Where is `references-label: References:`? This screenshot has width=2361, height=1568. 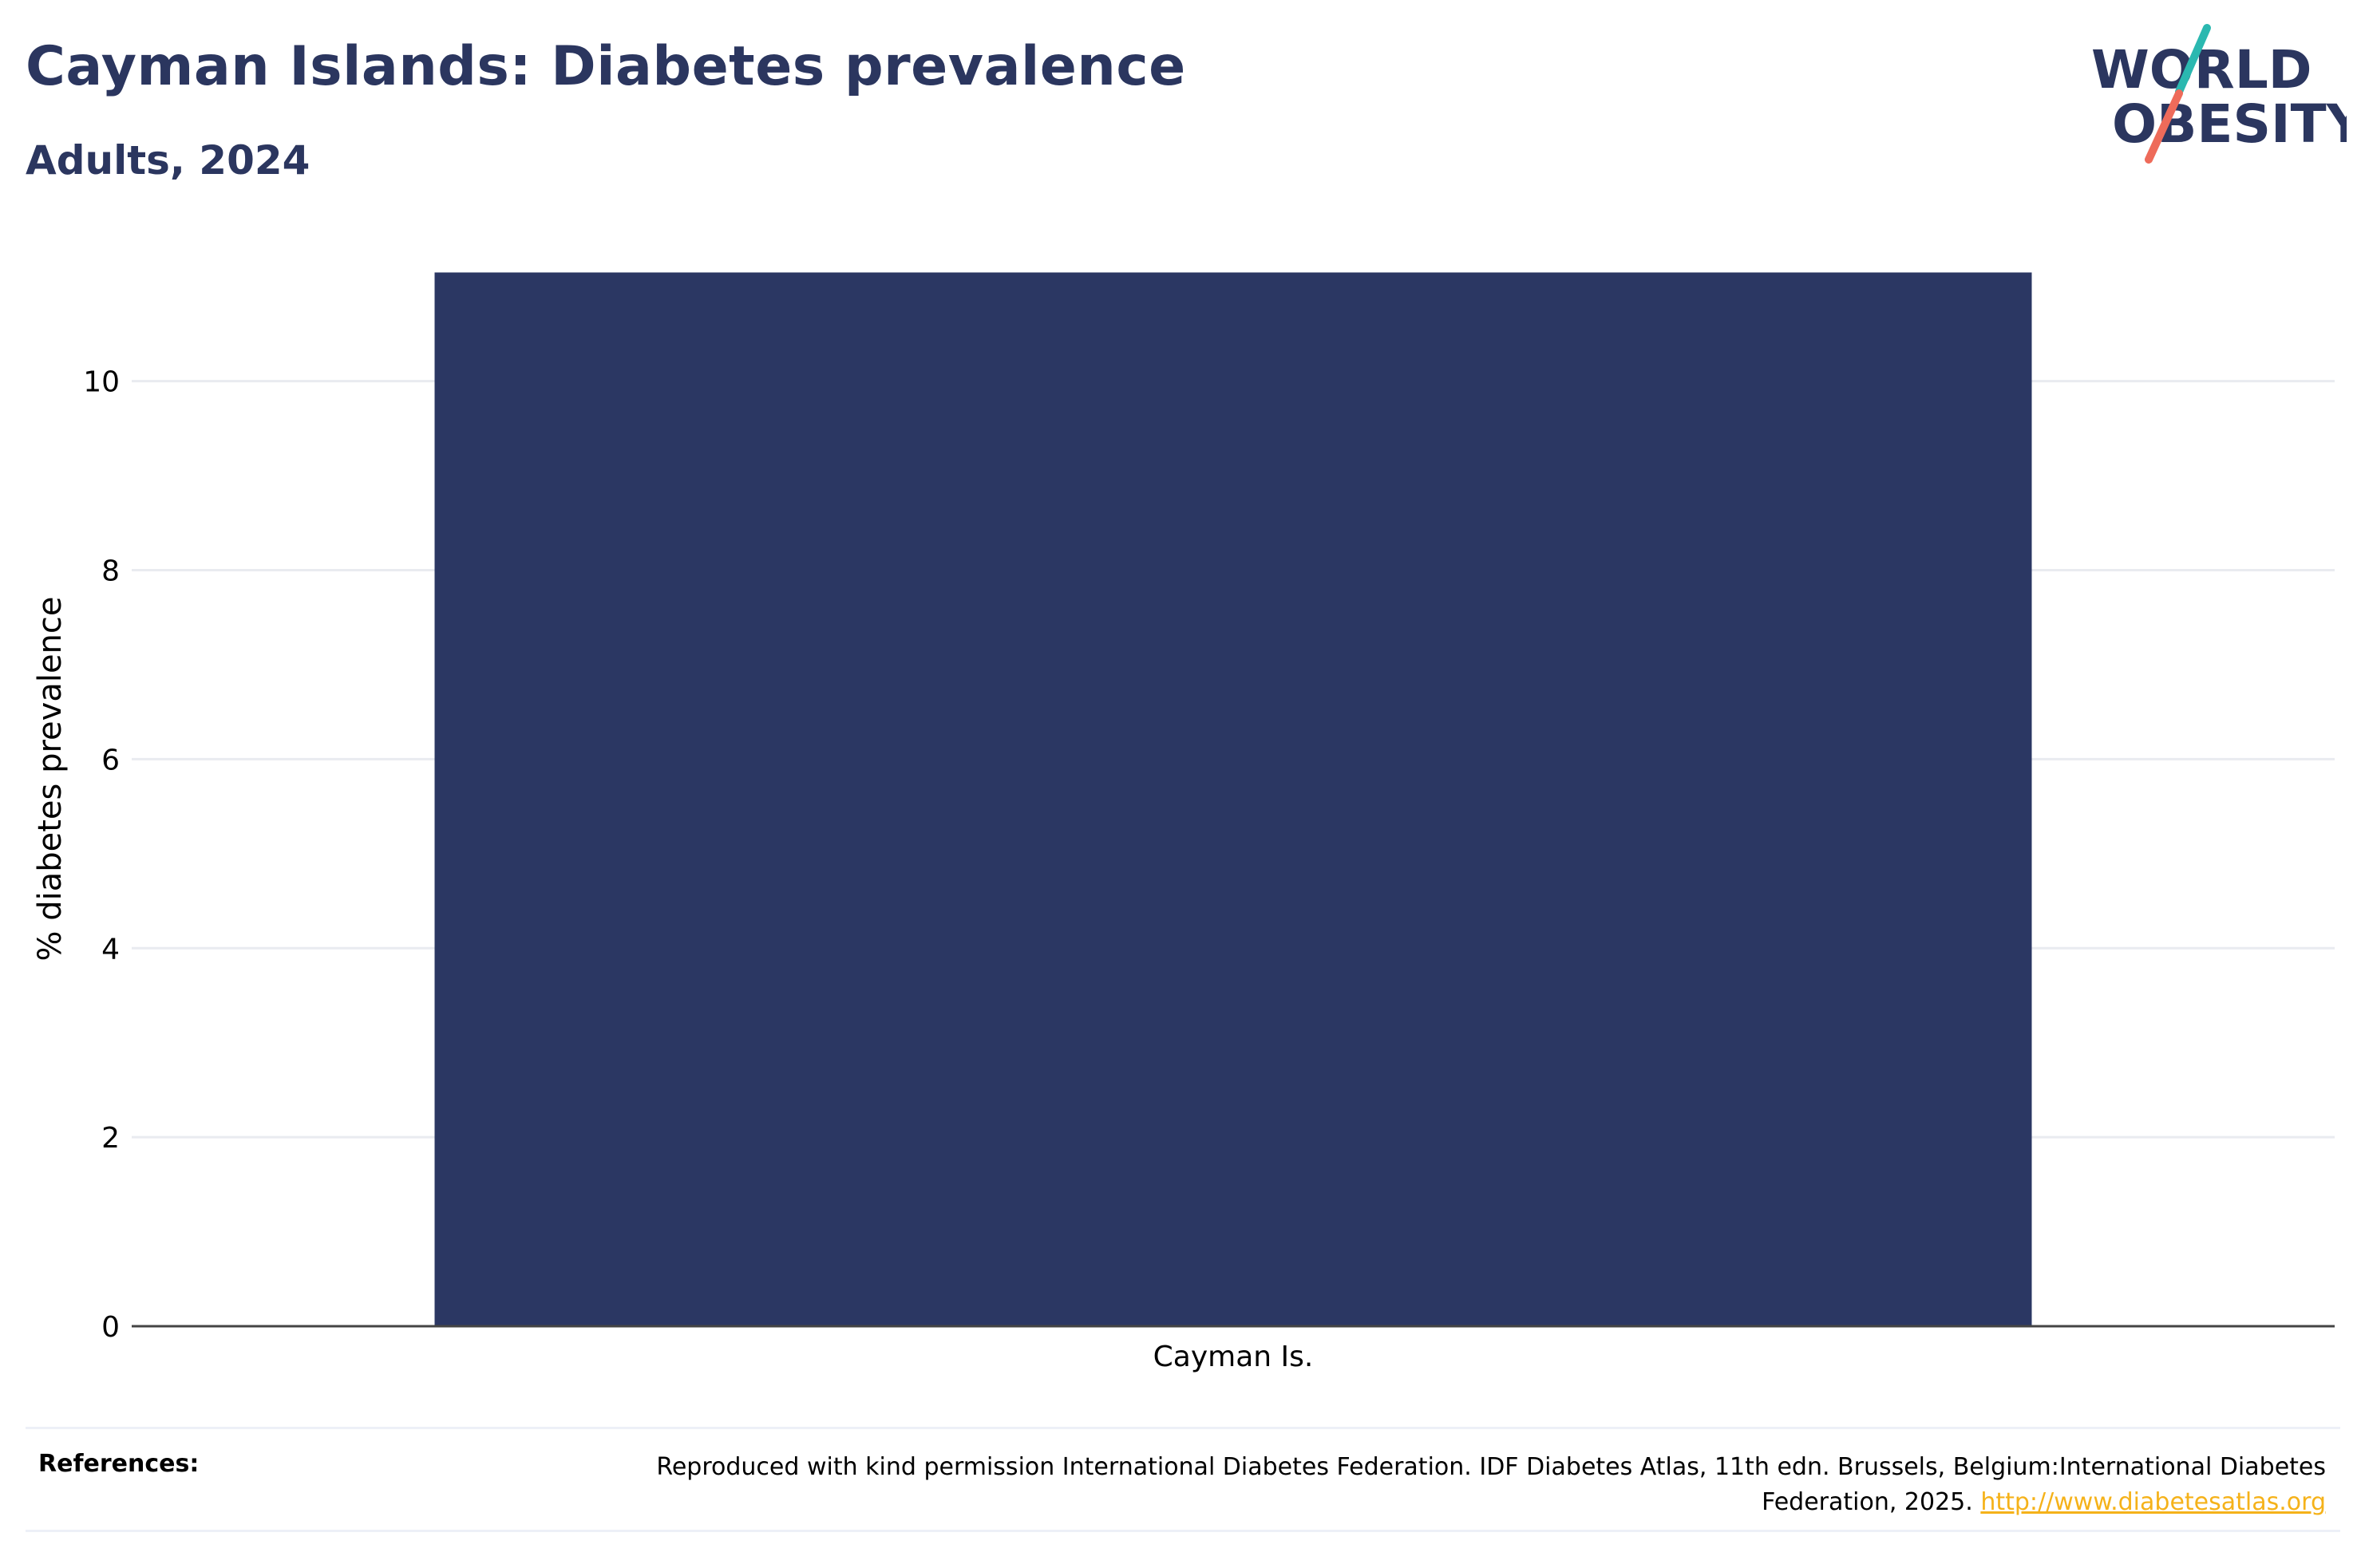
references-label: References: is located at coordinates (119, 1464).